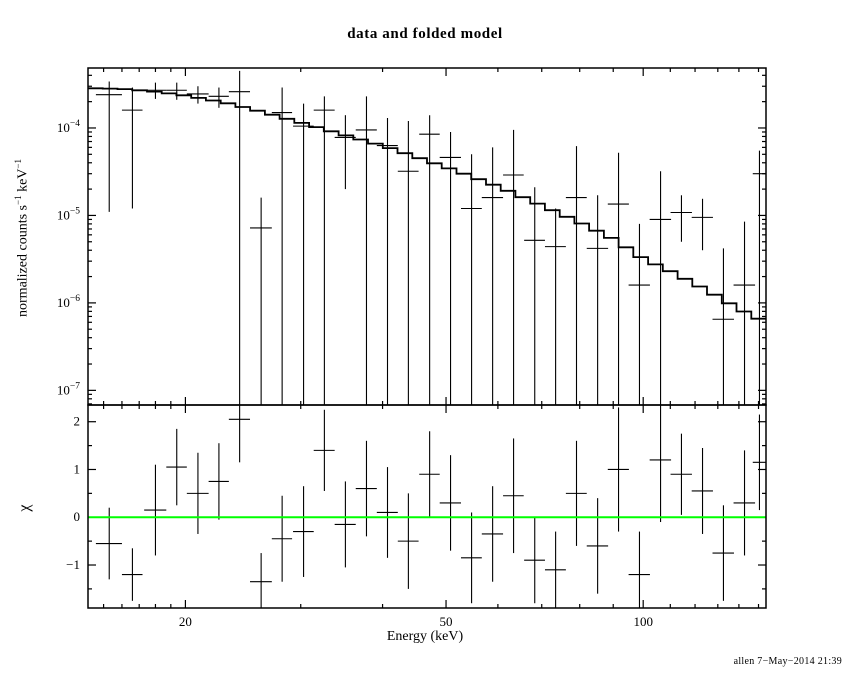 This screenshot has height=680, width=850. Describe the element at coordinates (77, 421) in the screenshot. I see `svg-text: 2` at that location.